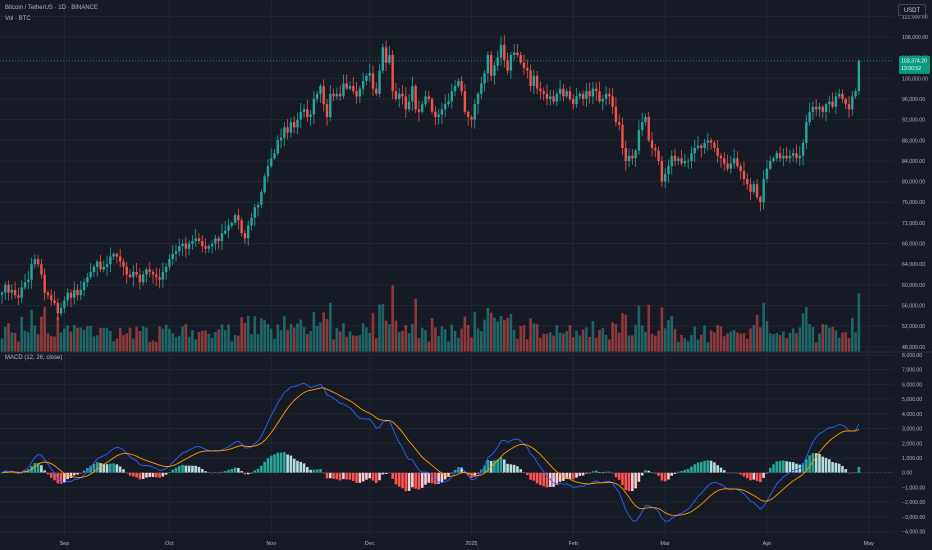 The width and height of the screenshot is (932, 550). Describe the element at coordinates (18, 19) in the screenshot. I see `volume-legend: Vol · BTC` at that location.